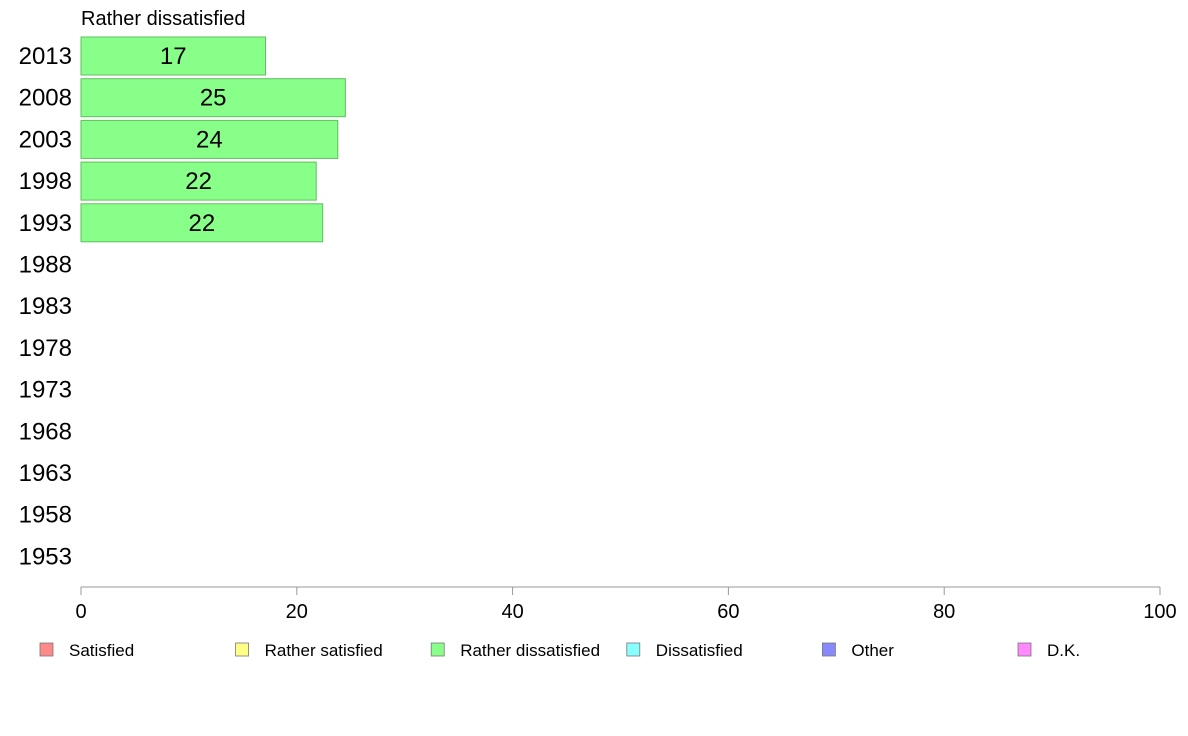 The image size is (1188, 736). What do you see at coordinates (944, 612) in the screenshot?
I see `x-tick-label-80: 80` at bounding box center [944, 612].